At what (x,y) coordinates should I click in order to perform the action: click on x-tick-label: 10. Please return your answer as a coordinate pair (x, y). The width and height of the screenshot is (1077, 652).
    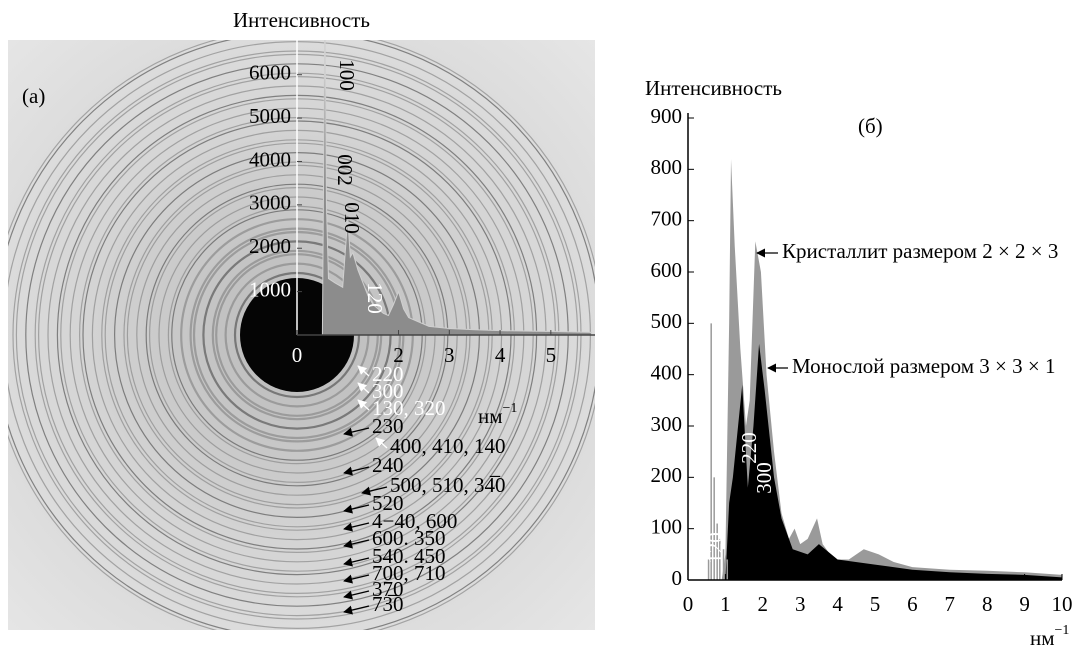
    Looking at the image, I should click on (1062, 604).